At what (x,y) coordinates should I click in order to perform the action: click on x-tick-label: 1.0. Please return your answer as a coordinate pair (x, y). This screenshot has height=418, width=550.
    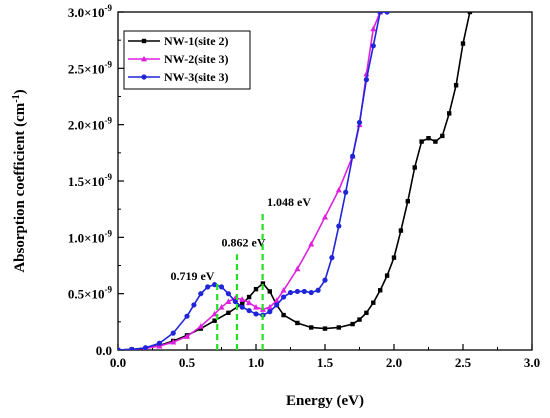
    Looking at the image, I should click on (256, 362).